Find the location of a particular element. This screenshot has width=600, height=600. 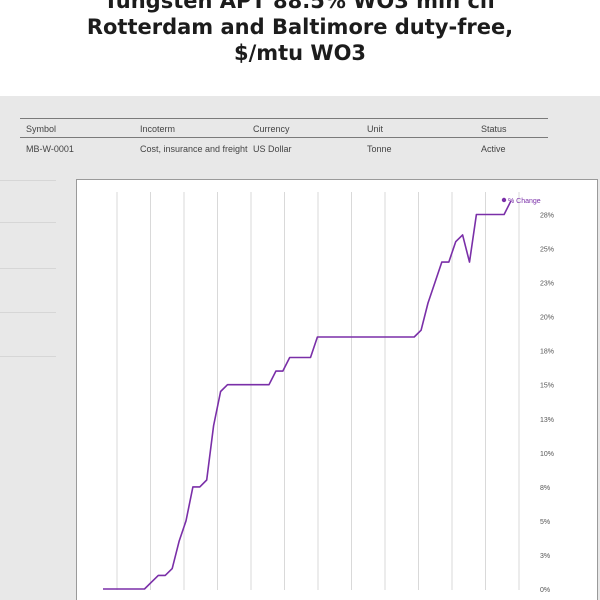

chart-legend-marker is located at coordinates (504, 200).